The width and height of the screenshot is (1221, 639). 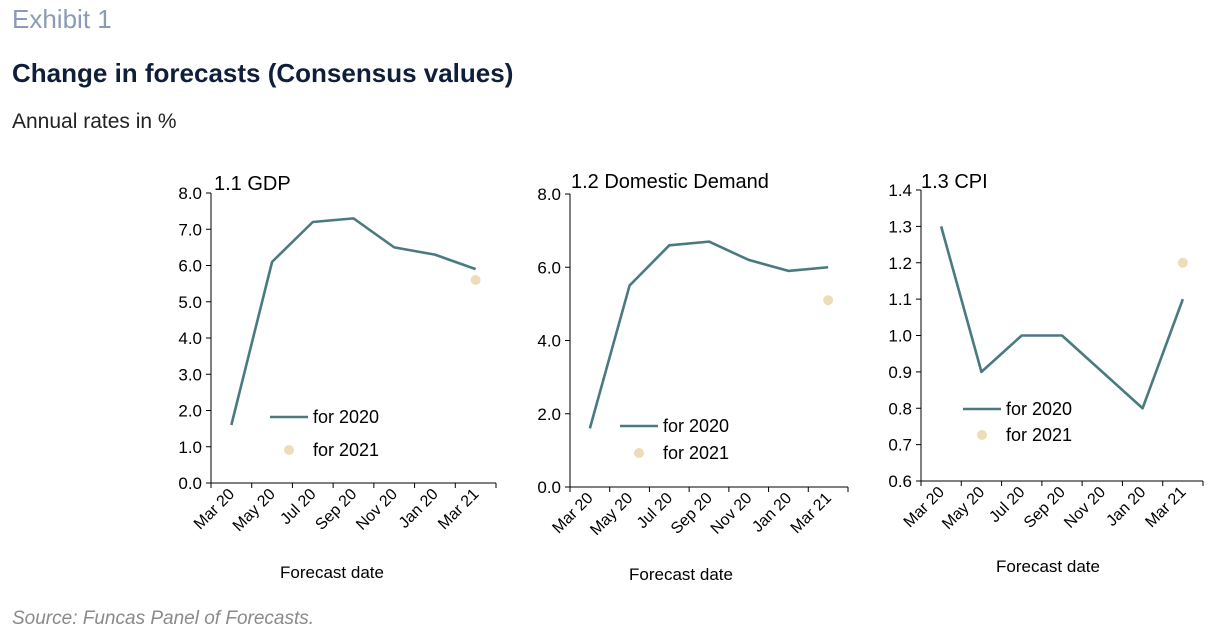 I want to click on chart-title: 1.1 GDP, so click(x=252, y=184).